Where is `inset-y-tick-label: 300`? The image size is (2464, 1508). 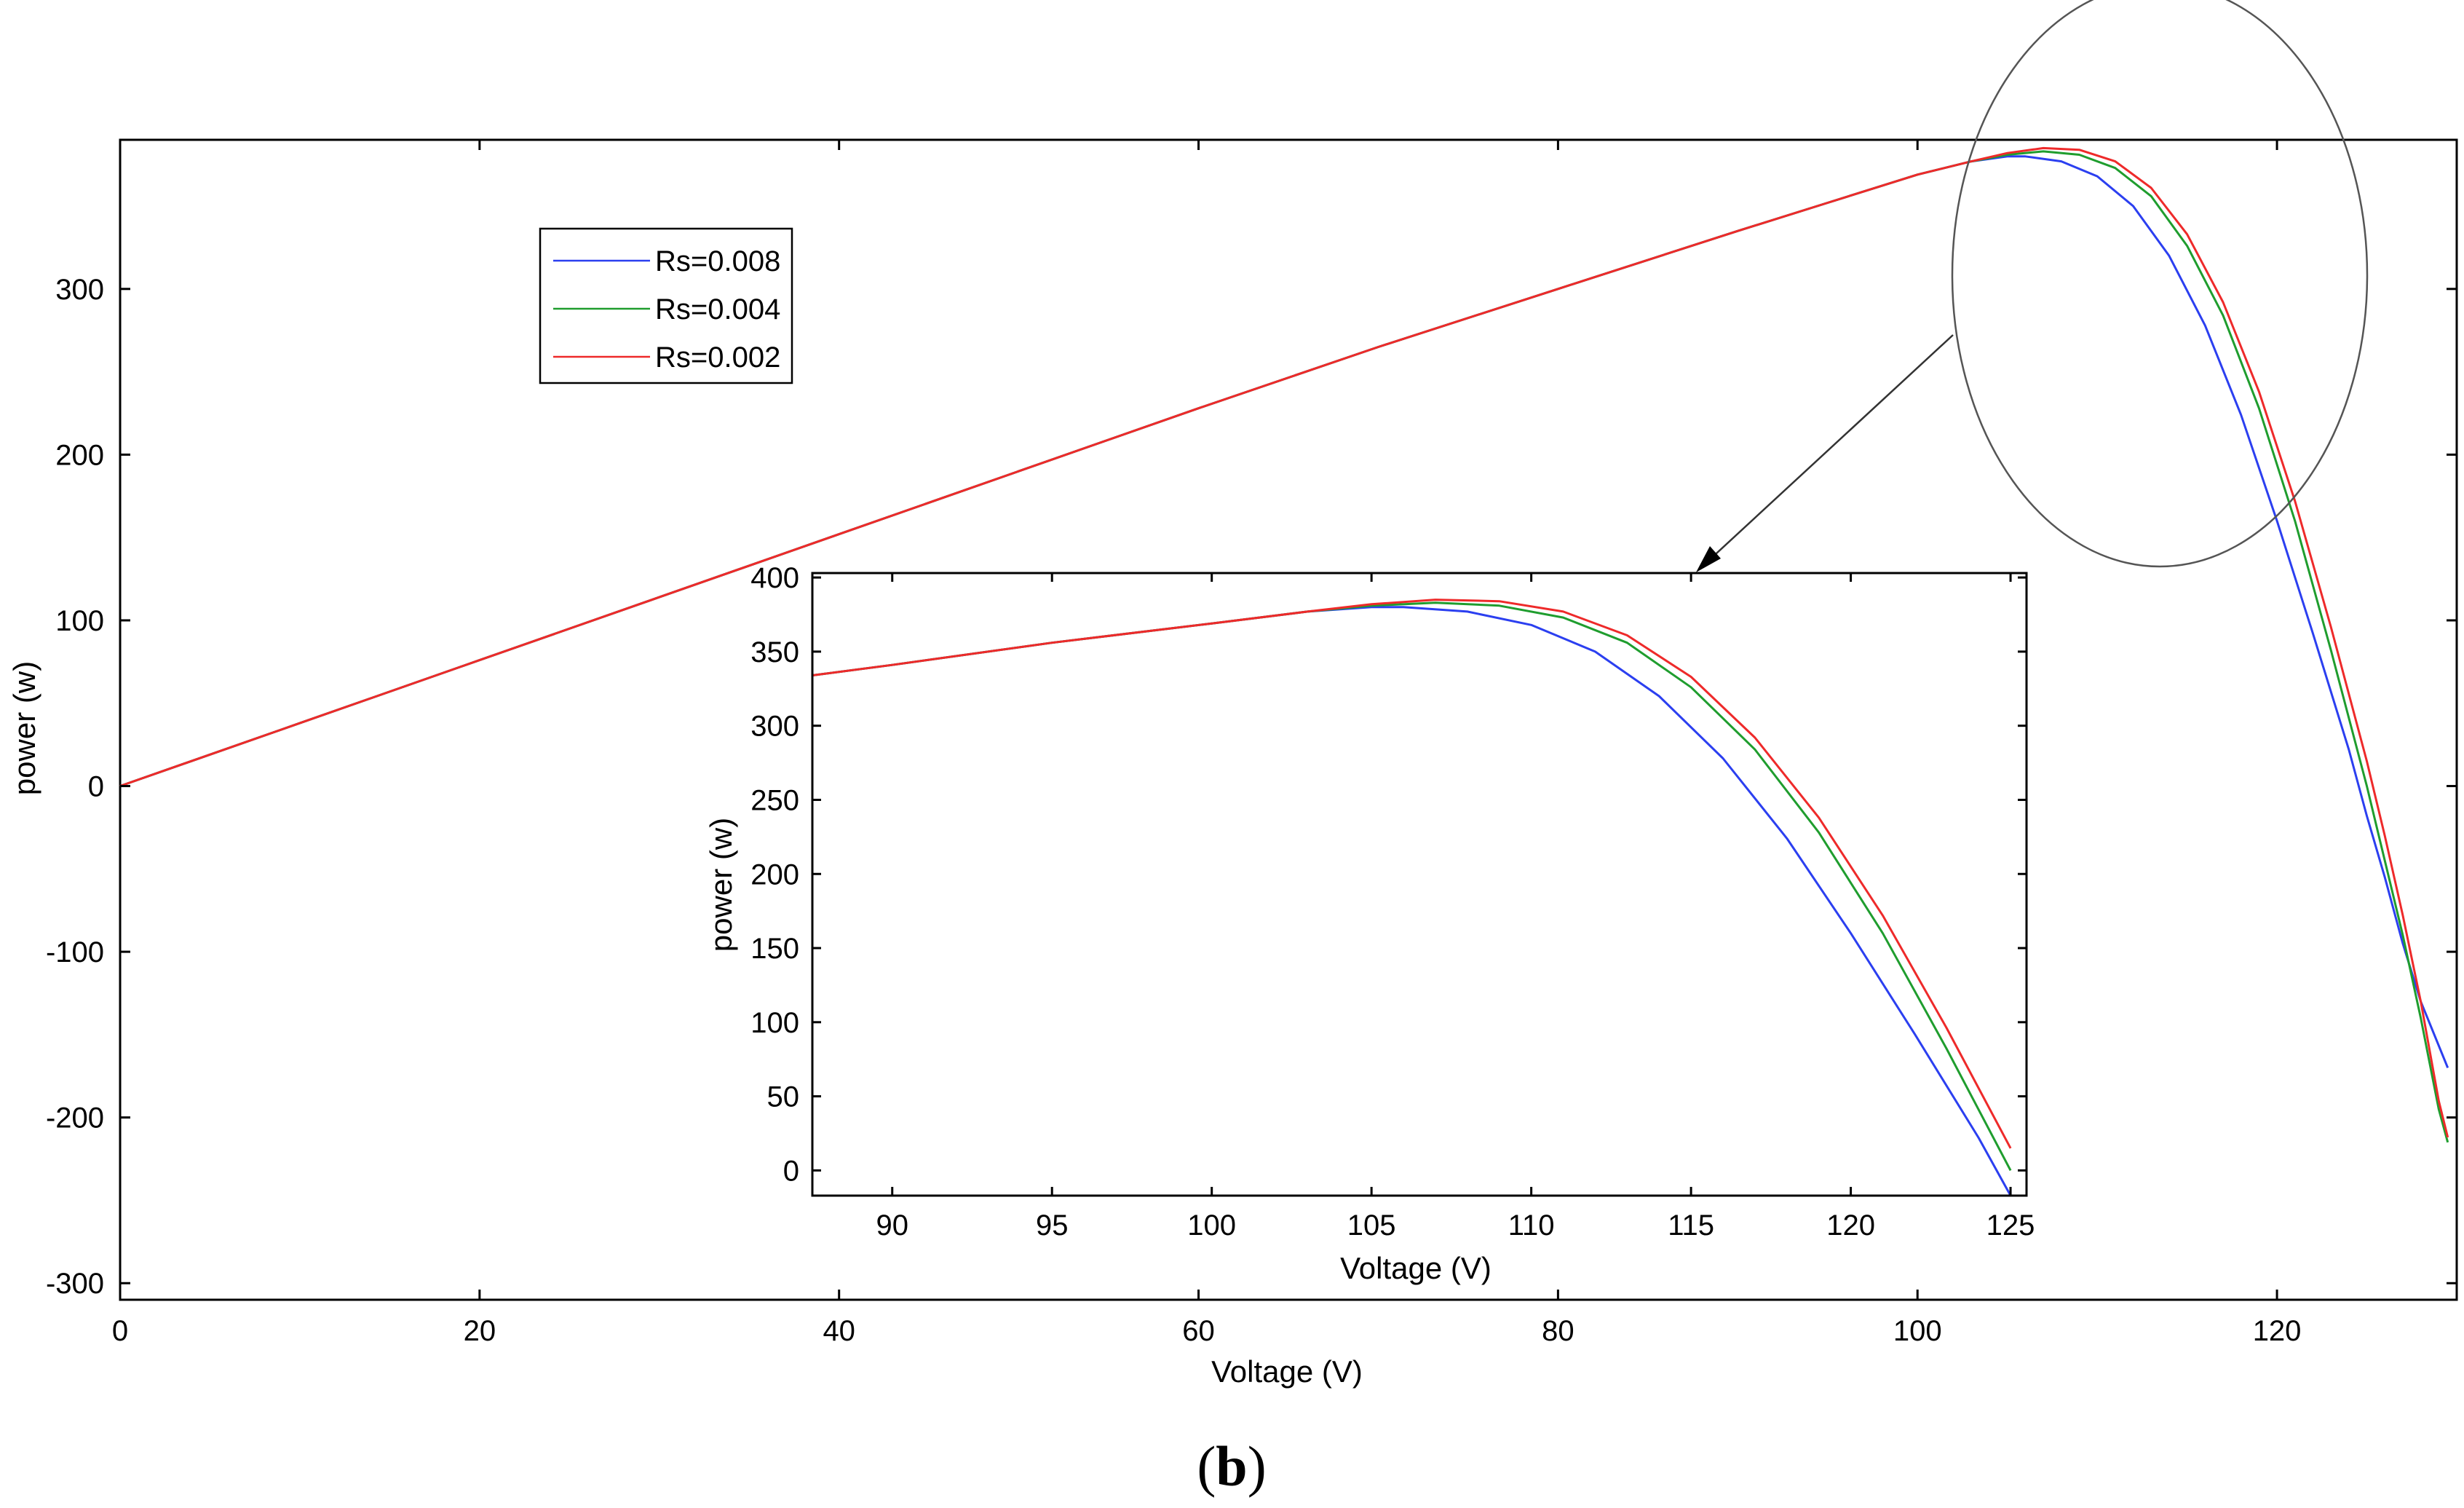 inset-y-tick-label: 300 is located at coordinates (774, 727).